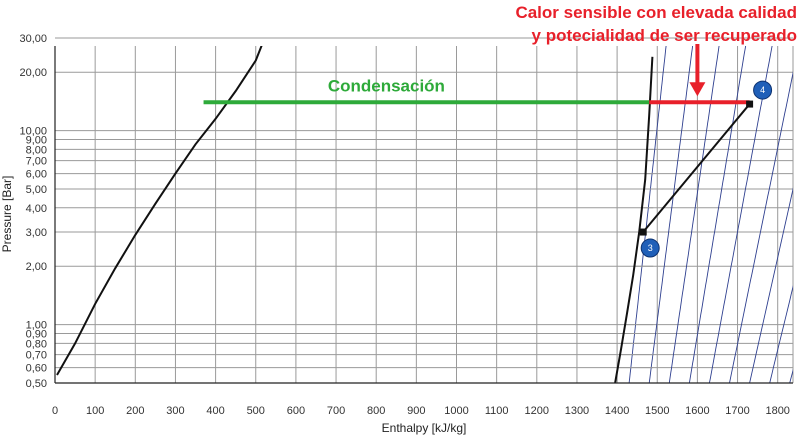  What do you see at coordinates (36, 267) in the screenshot?
I see `y-tick-label: 2,00` at bounding box center [36, 267].